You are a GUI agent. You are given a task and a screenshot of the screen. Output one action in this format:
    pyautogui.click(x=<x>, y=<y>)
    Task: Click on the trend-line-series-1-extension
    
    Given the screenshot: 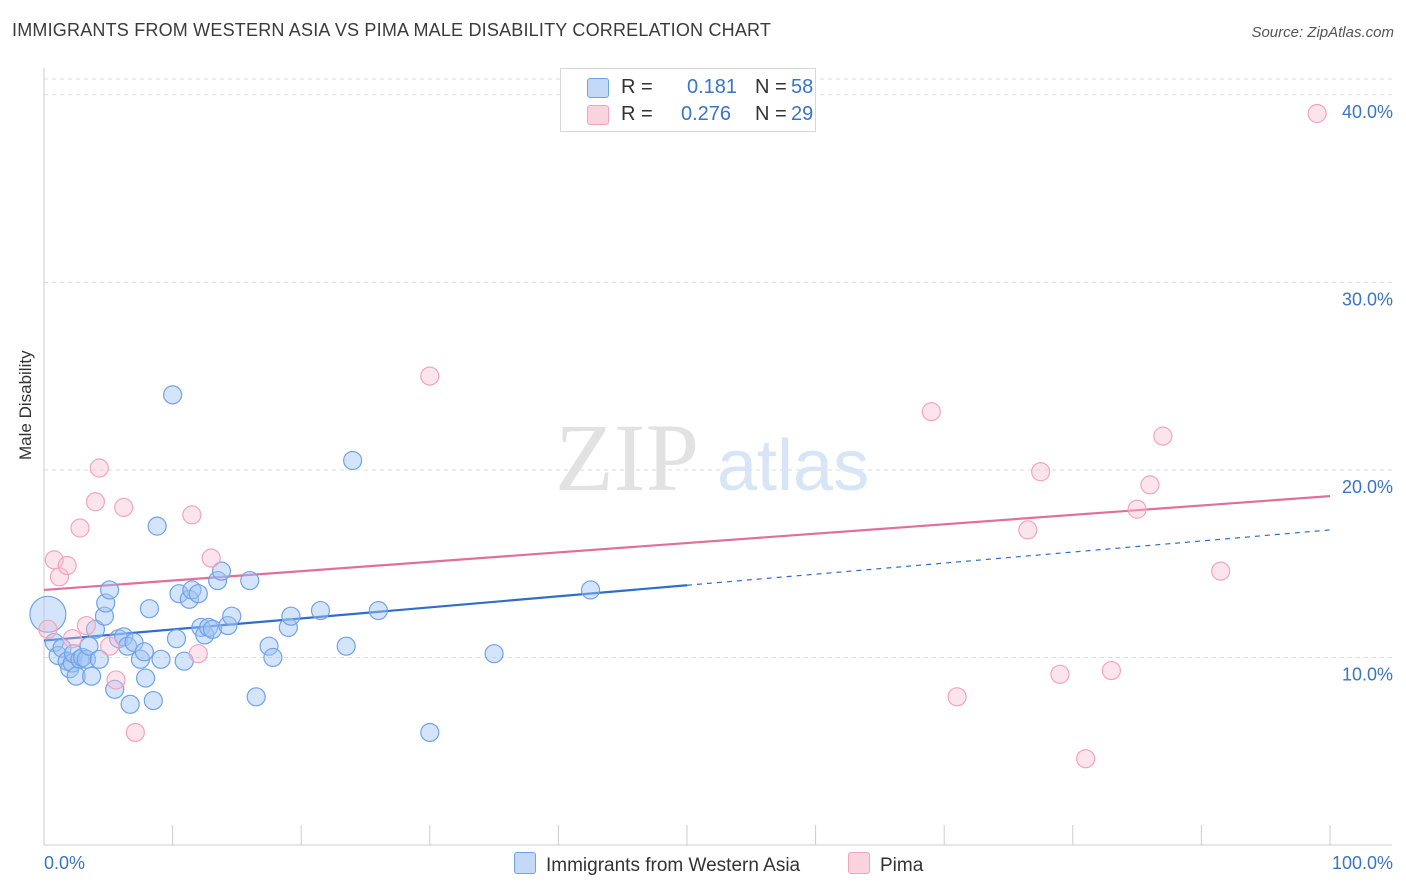 What is the action you would take?
    pyautogui.click(x=1008, y=557)
    